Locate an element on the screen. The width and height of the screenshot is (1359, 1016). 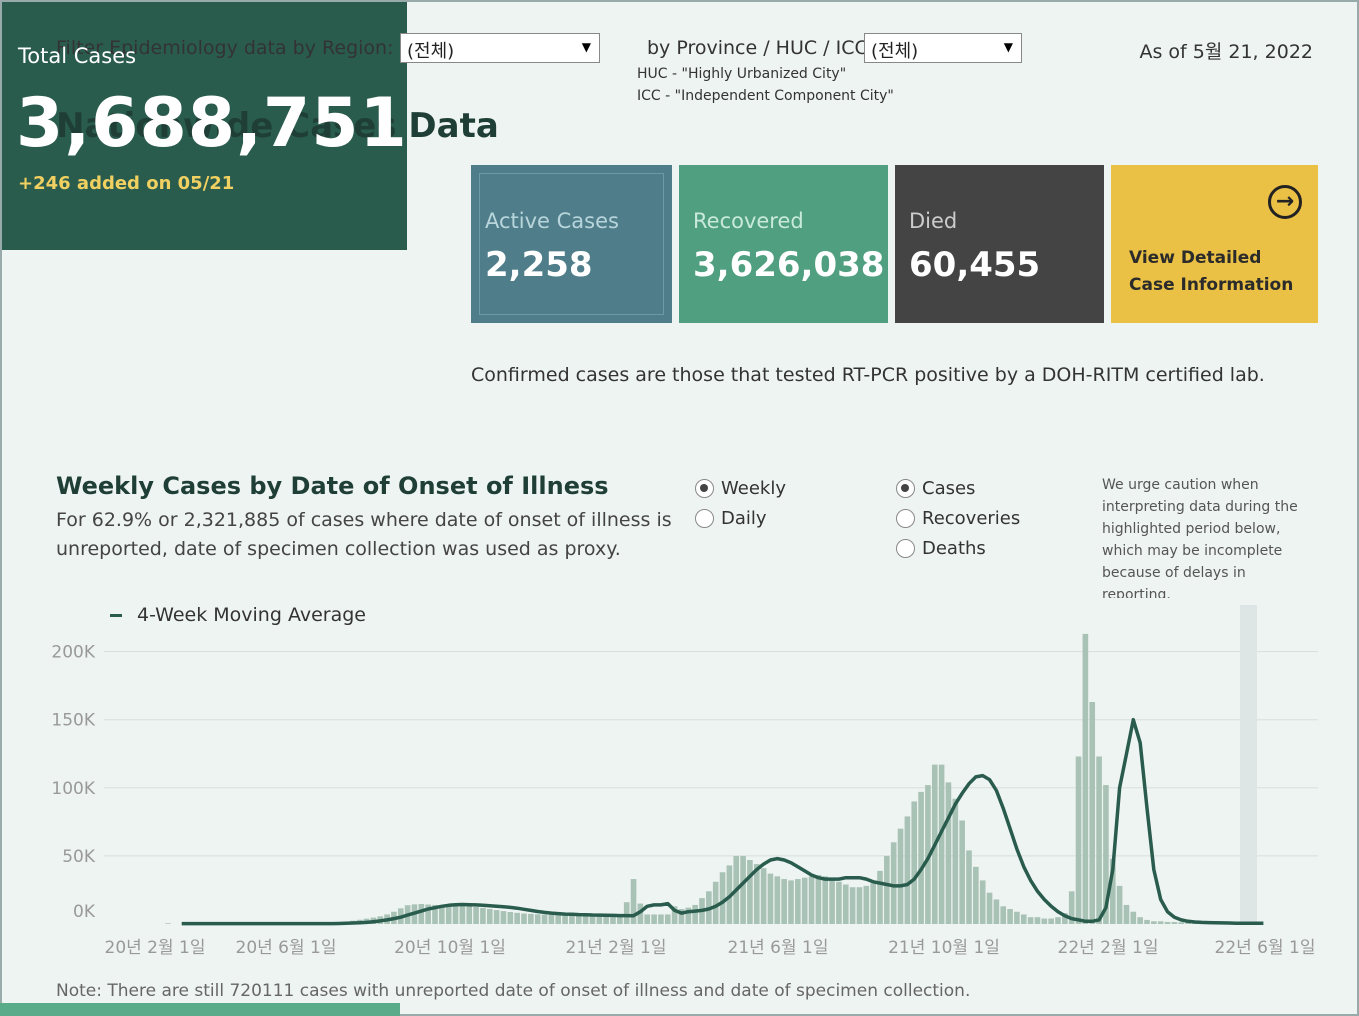
died-label: Died is located at coordinates (933, 221).